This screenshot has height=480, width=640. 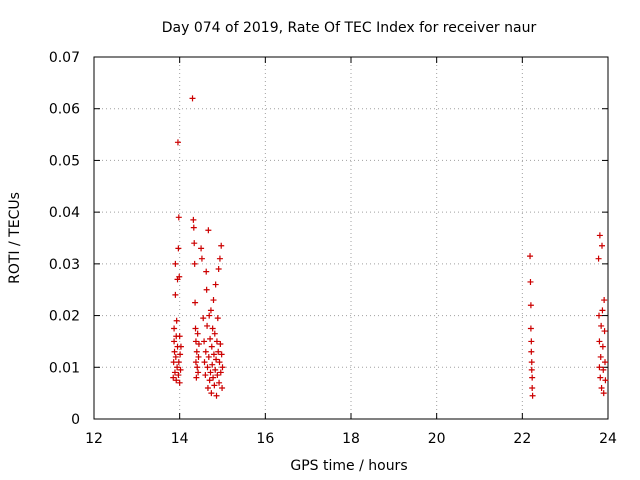 I want to click on y-tick-label: 0.02, so click(x=64, y=317).